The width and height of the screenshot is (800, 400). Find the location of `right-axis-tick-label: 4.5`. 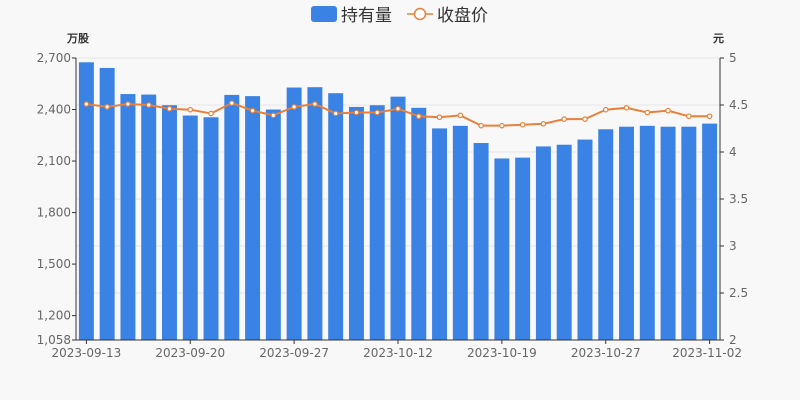

right-axis-tick-label: 4.5 is located at coordinates (738, 105).